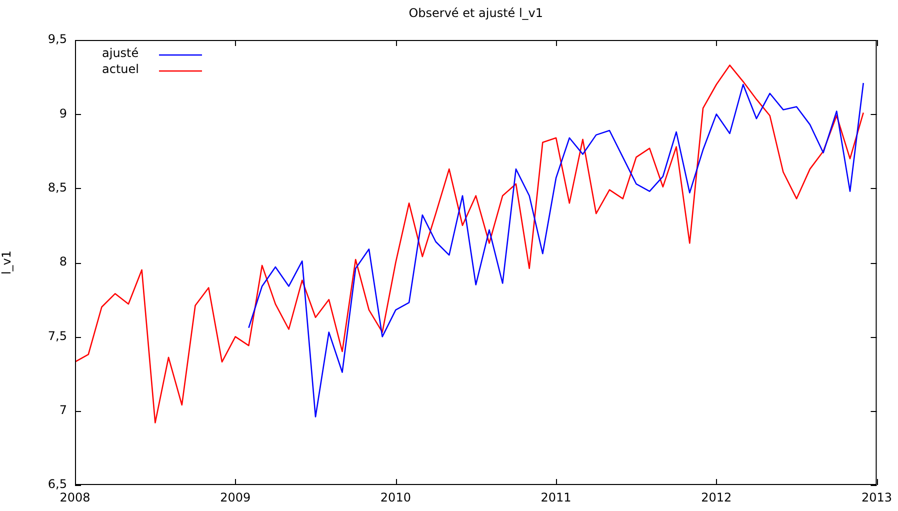  Describe the element at coordinates (63, 261) in the screenshot. I see `y-tick-label: 8` at that location.